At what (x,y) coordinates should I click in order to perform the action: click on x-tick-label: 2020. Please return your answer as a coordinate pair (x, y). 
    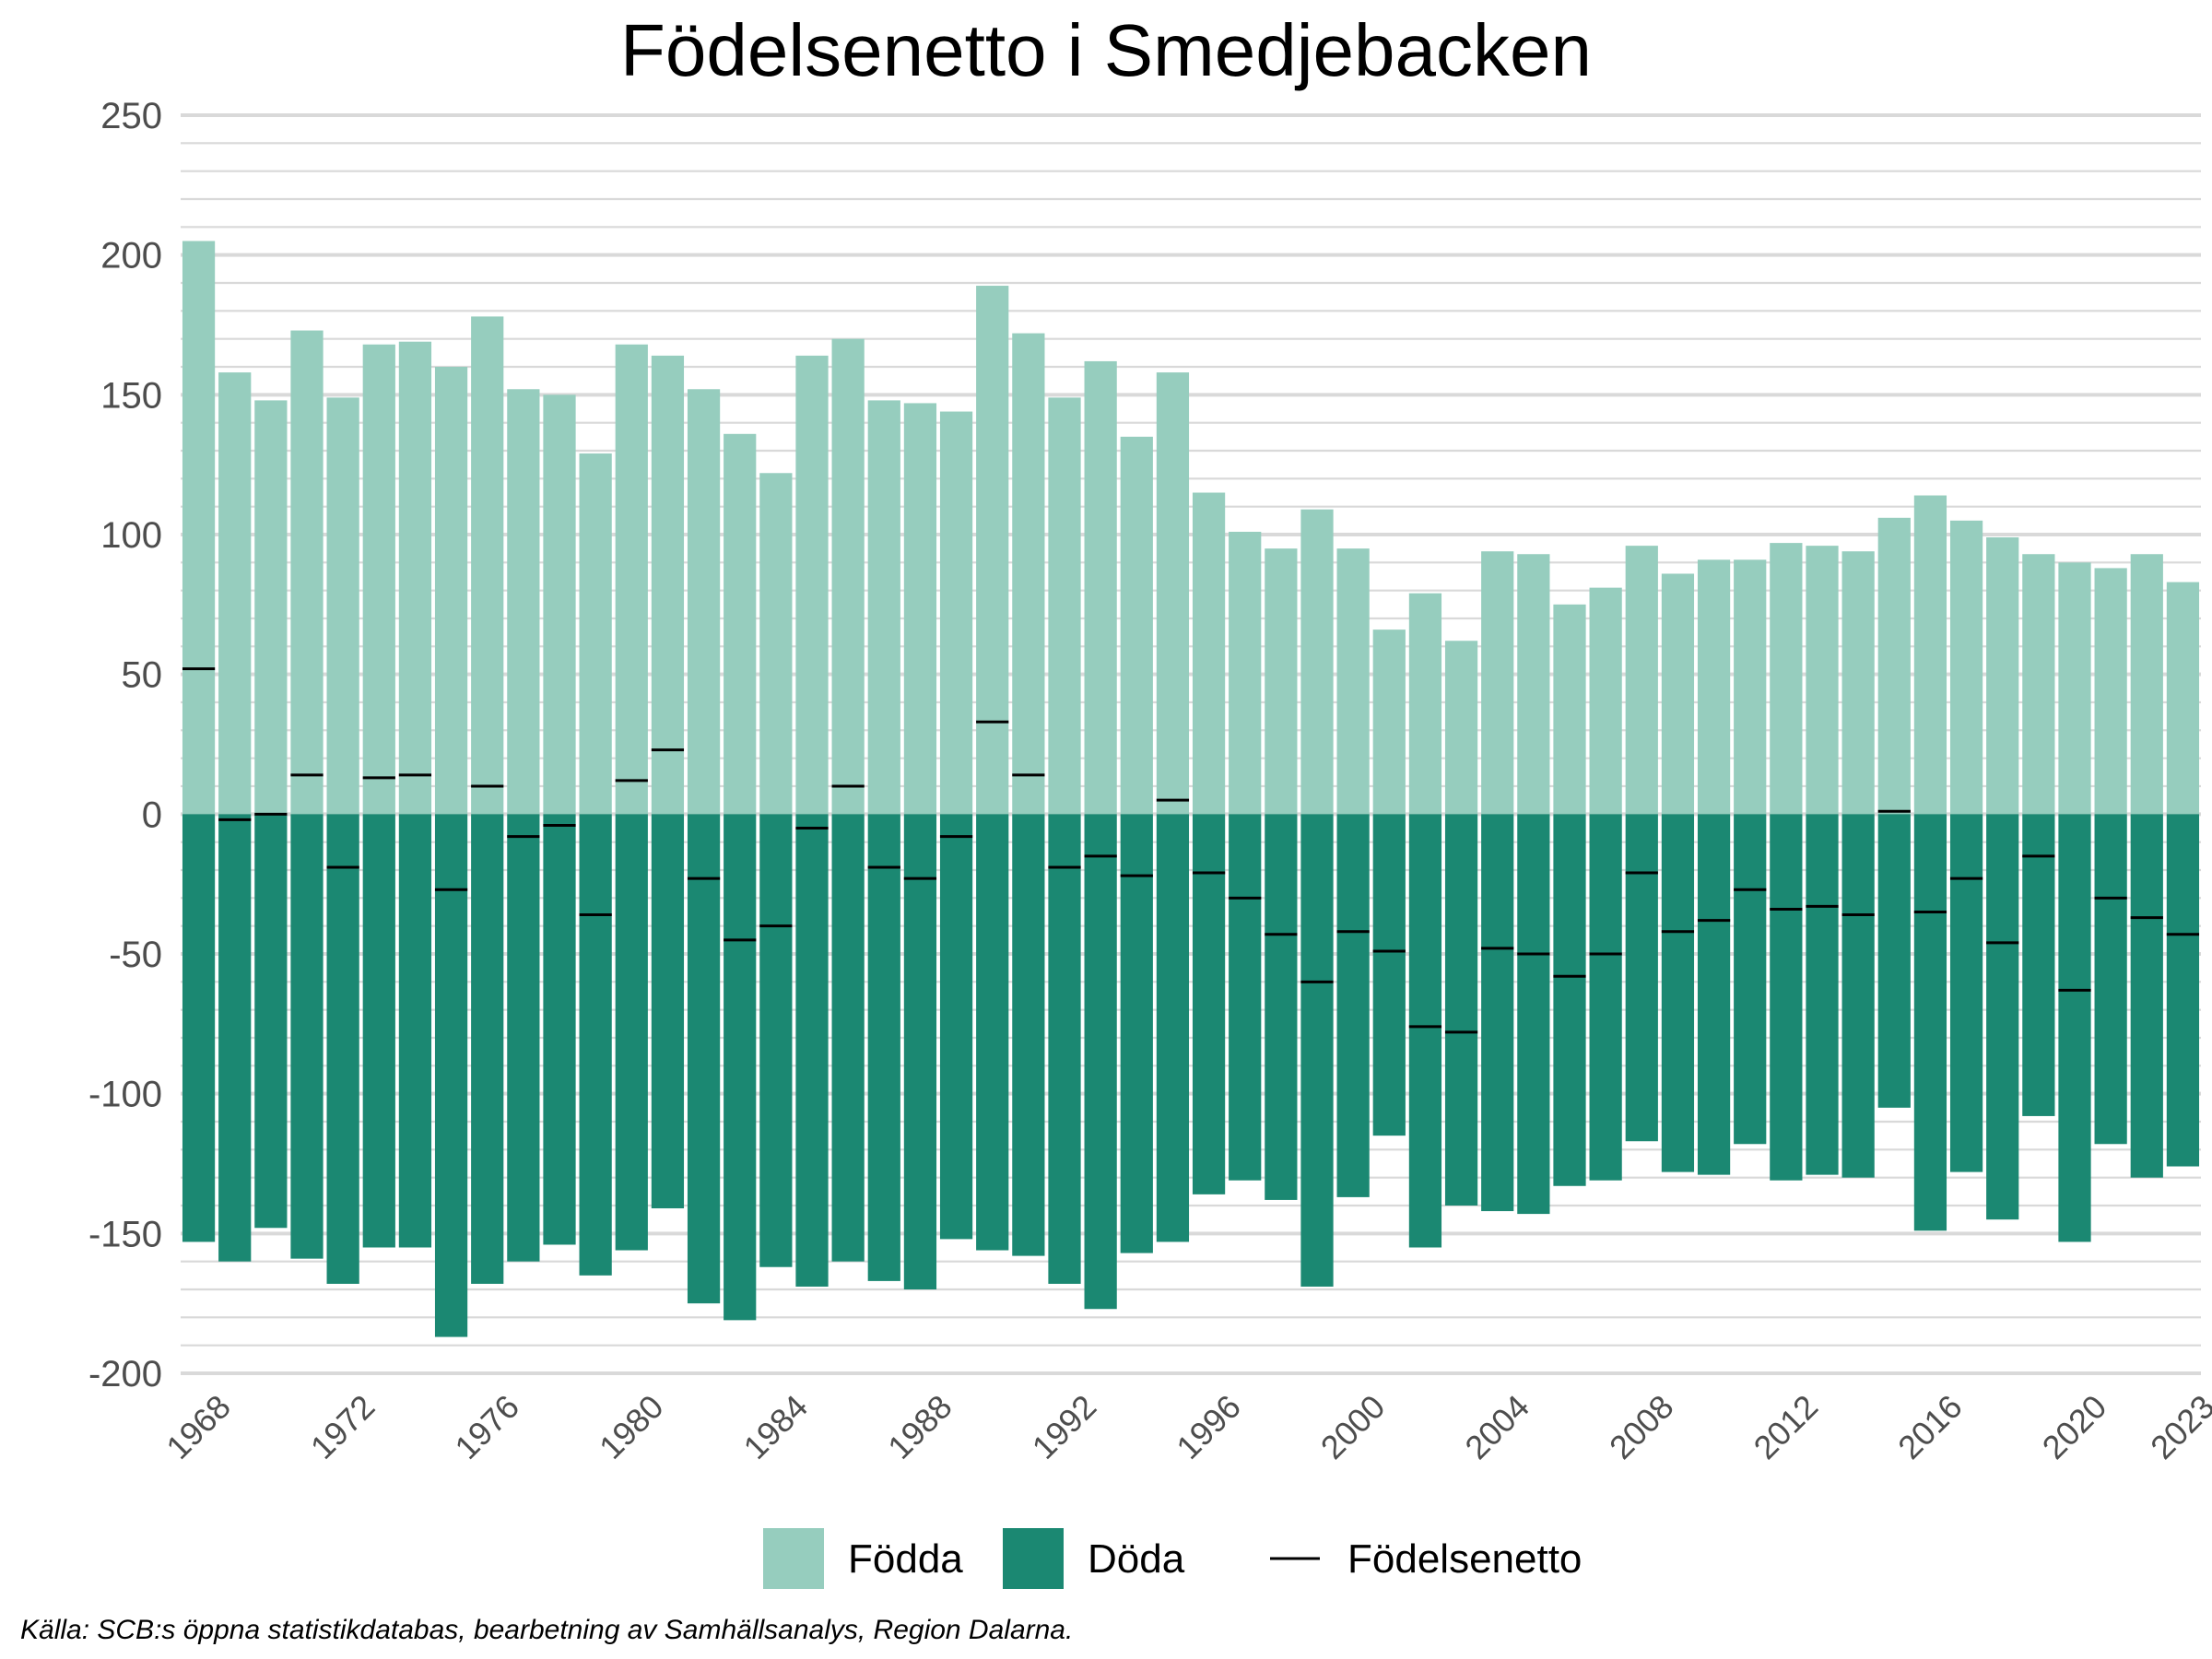
    Looking at the image, I should click on (2074, 1426).